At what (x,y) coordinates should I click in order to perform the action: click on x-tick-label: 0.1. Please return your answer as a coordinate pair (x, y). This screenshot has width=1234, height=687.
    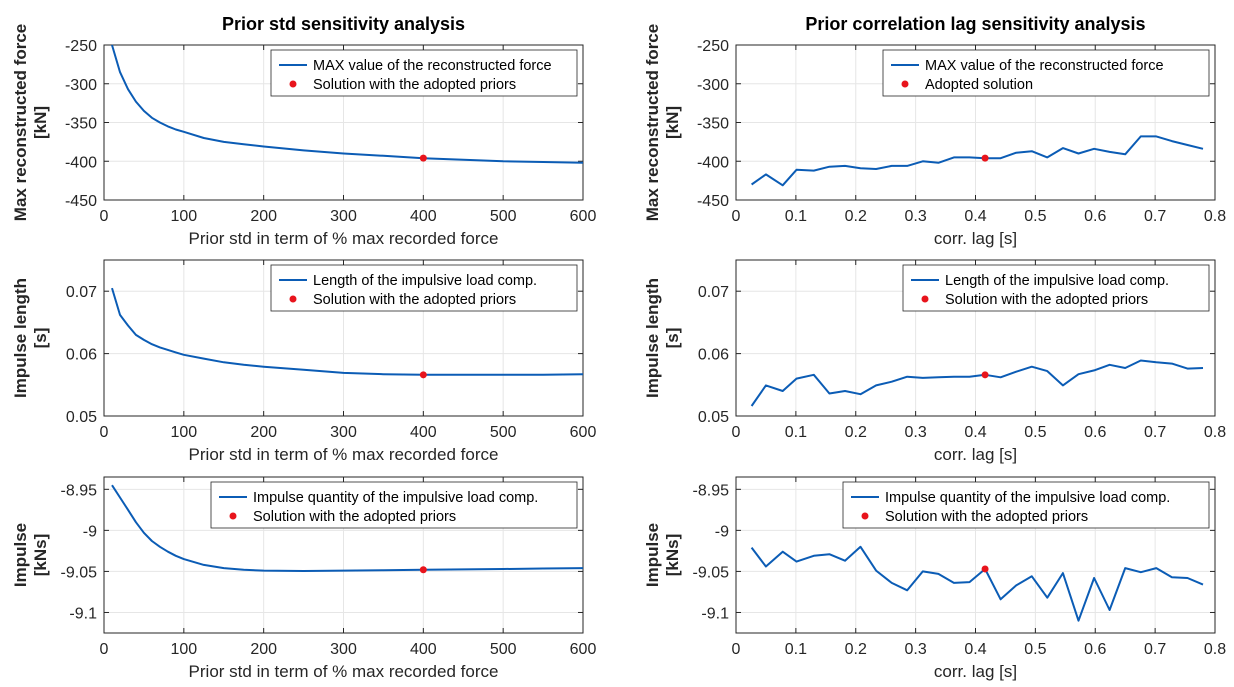
    Looking at the image, I should click on (796, 649).